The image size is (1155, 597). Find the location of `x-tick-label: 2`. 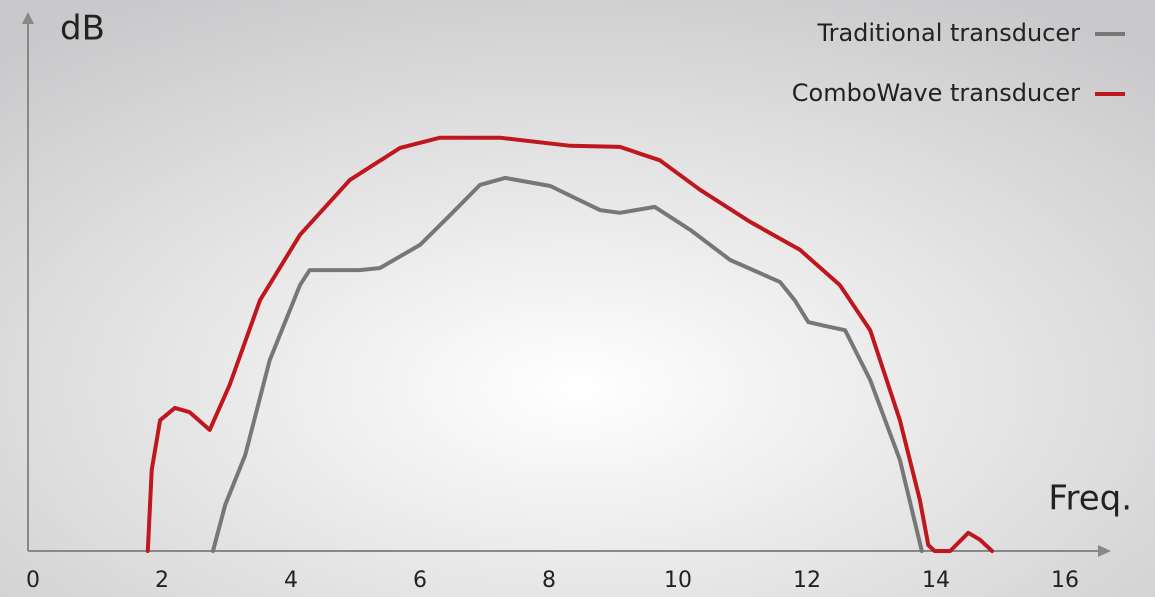

x-tick-label: 2 is located at coordinates (162, 580).